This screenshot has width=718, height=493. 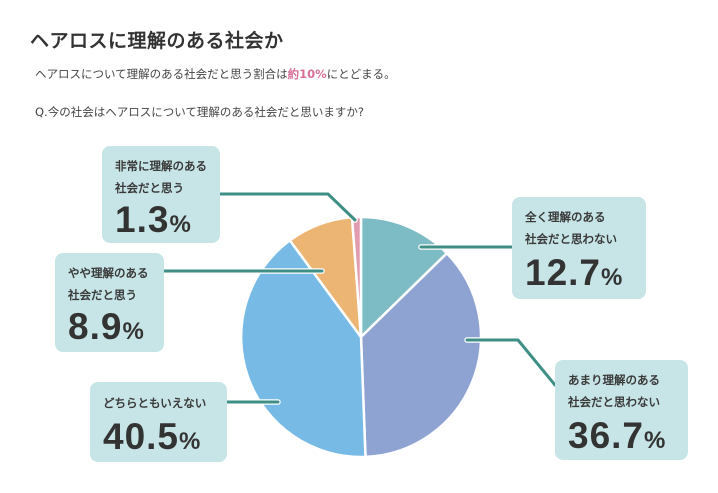 What do you see at coordinates (199, 112) in the screenshot?
I see `survey-question: Q.今の社会はヘアロスについて理解のある社会だと思いますか?` at bounding box center [199, 112].